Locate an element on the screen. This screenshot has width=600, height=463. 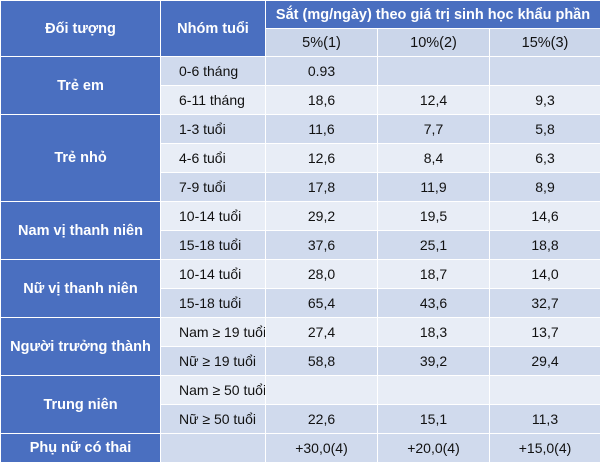
value-cell: 9,3 is located at coordinates (545, 100).